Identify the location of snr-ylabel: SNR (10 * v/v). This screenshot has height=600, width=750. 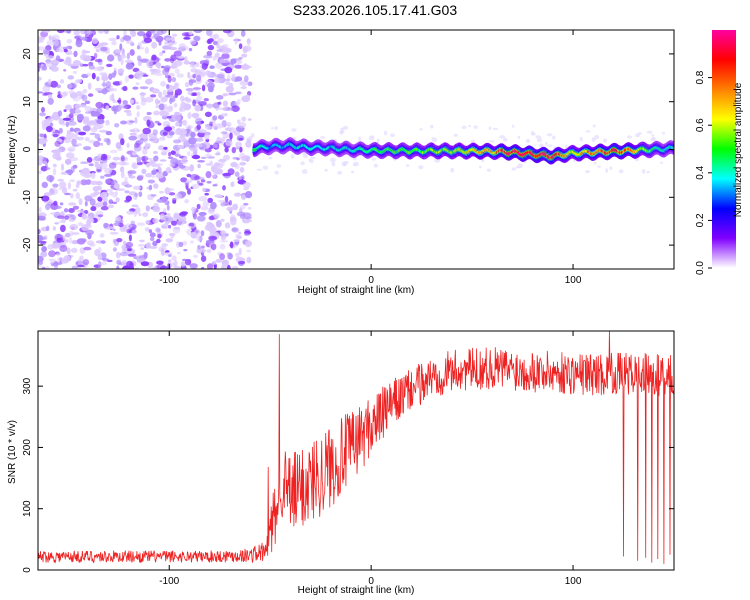
(12, 452).